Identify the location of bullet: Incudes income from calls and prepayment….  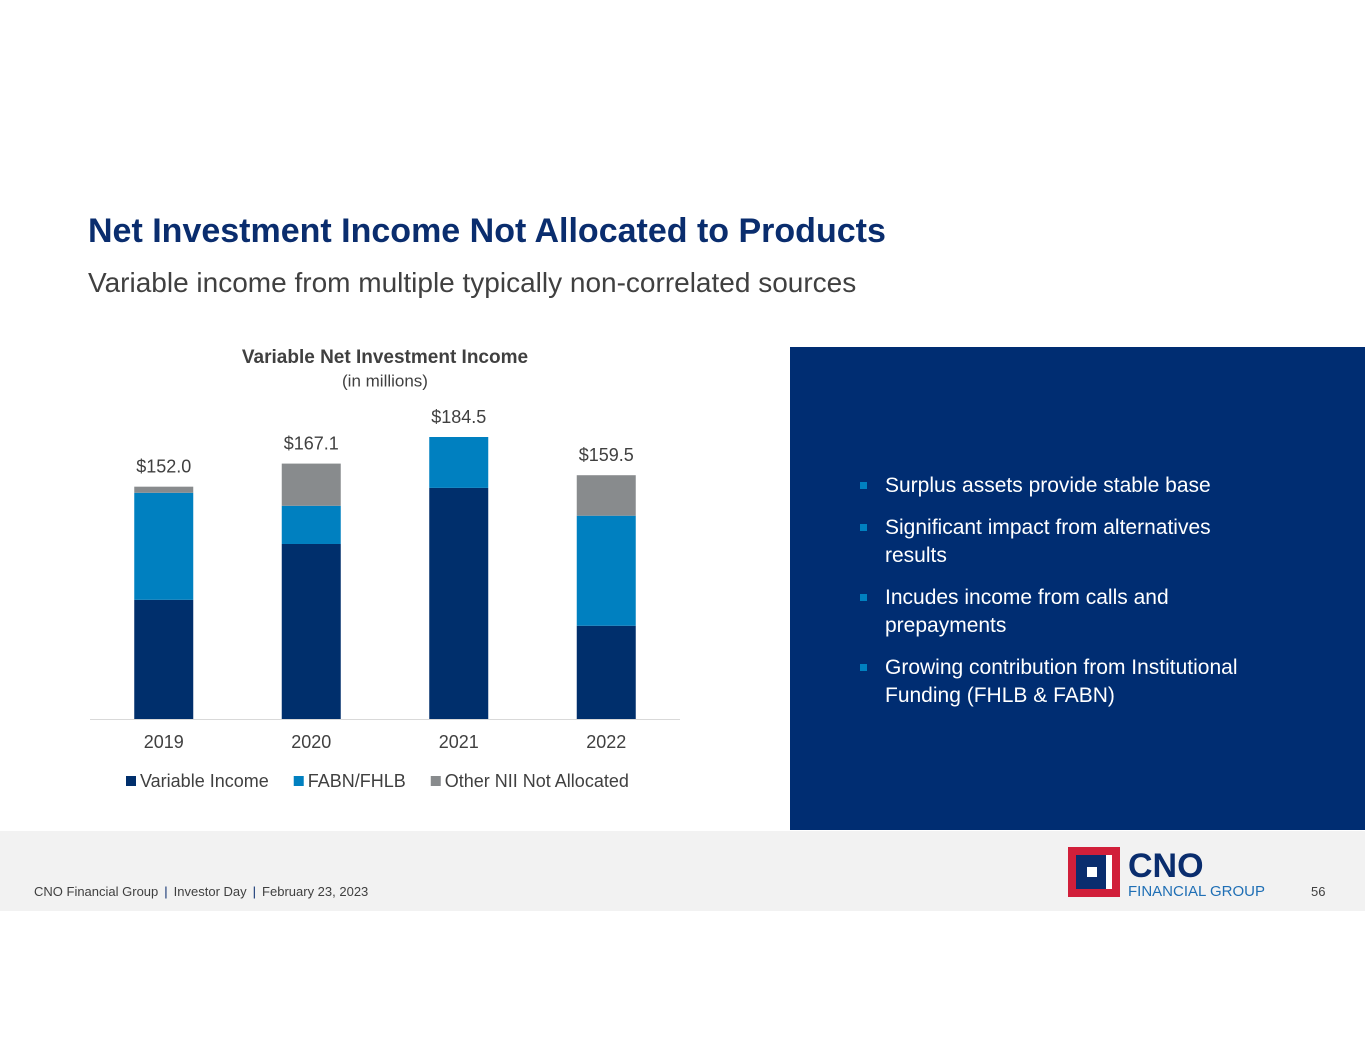
(1068, 612).